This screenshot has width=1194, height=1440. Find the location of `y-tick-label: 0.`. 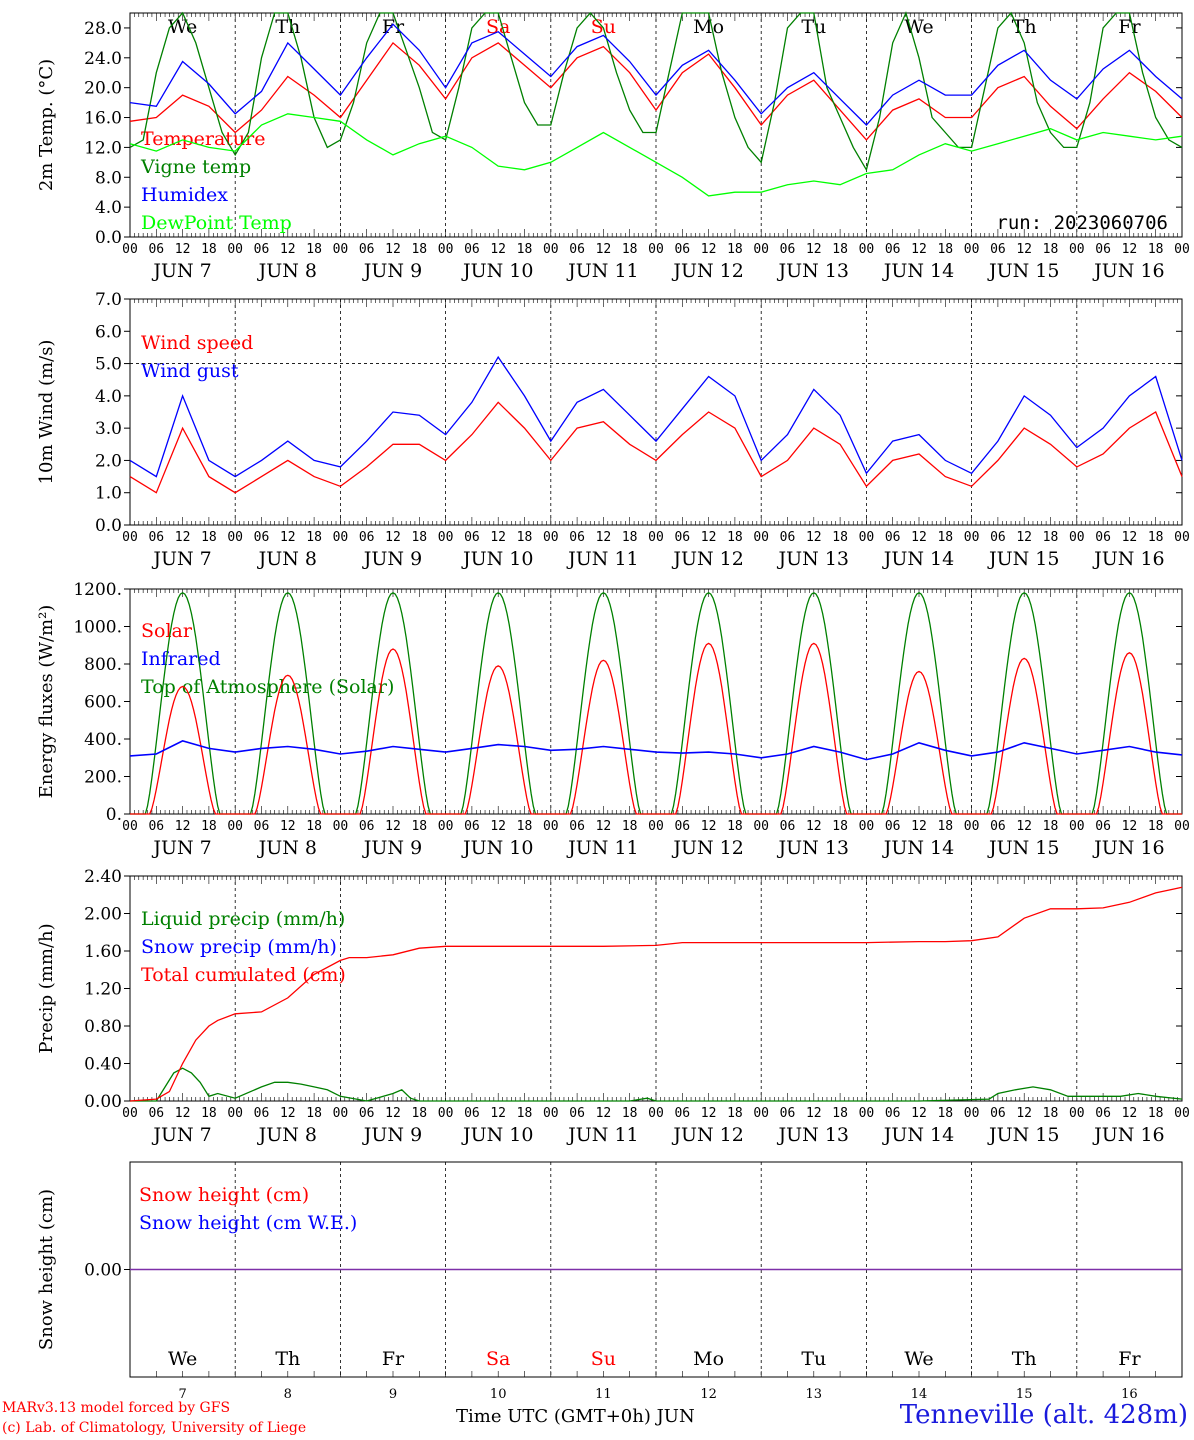

y-tick-label: 0. is located at coordinates (114, 815).